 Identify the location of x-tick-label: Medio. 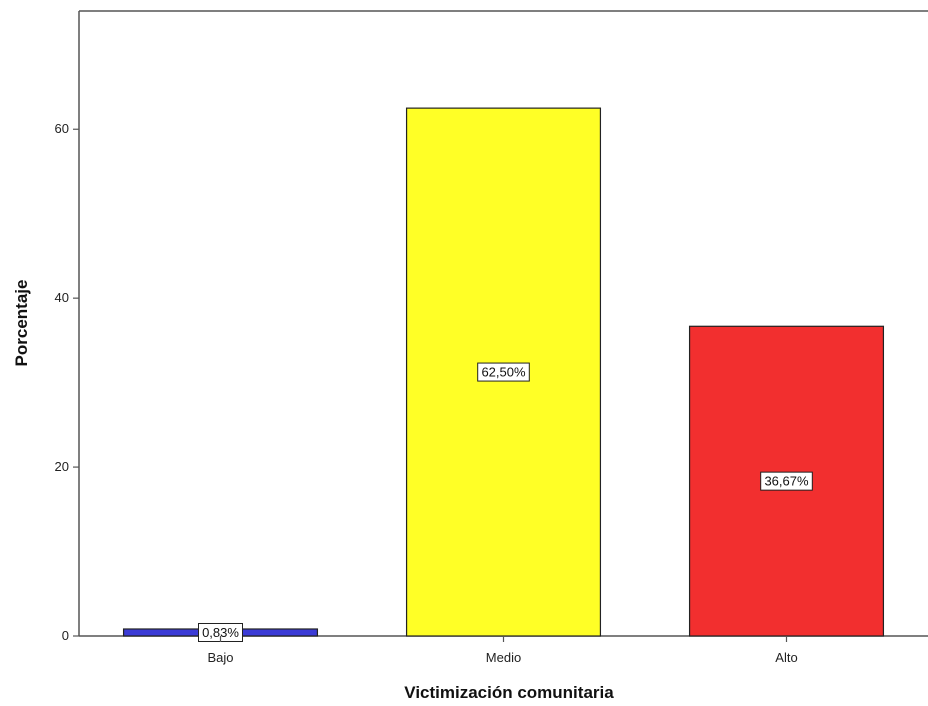
(503, 657).